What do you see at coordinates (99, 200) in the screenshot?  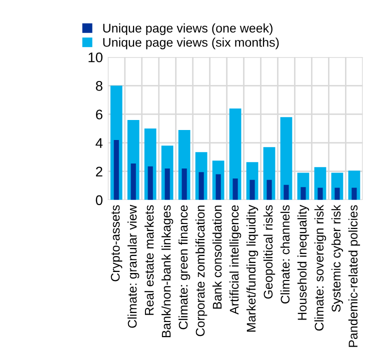 I see `y-tick-label: 0` at bounding box center [99, 200].